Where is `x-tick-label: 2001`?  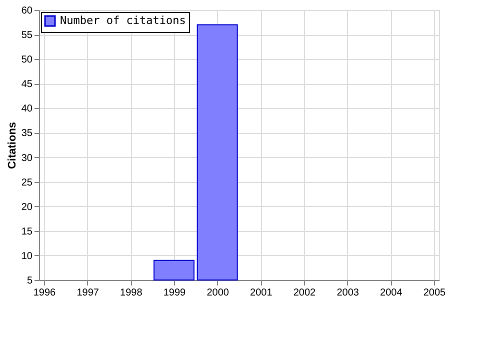
x-tick-label: 2001 is located at coordinates (261, 293).